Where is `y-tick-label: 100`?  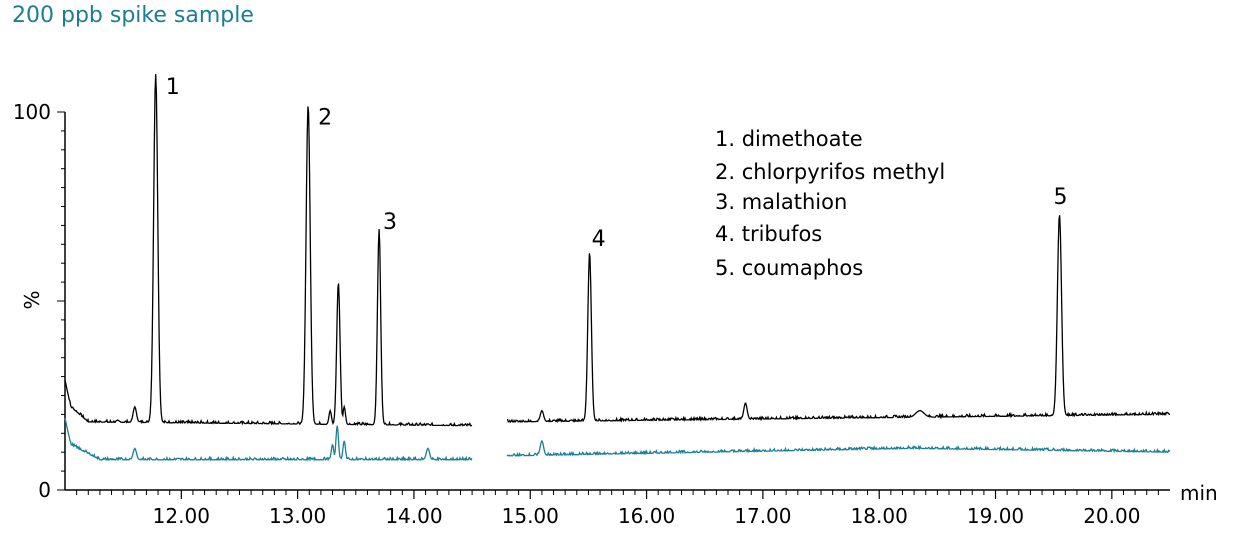
y-tick-label: 100 is located at coordinates (32, 112).